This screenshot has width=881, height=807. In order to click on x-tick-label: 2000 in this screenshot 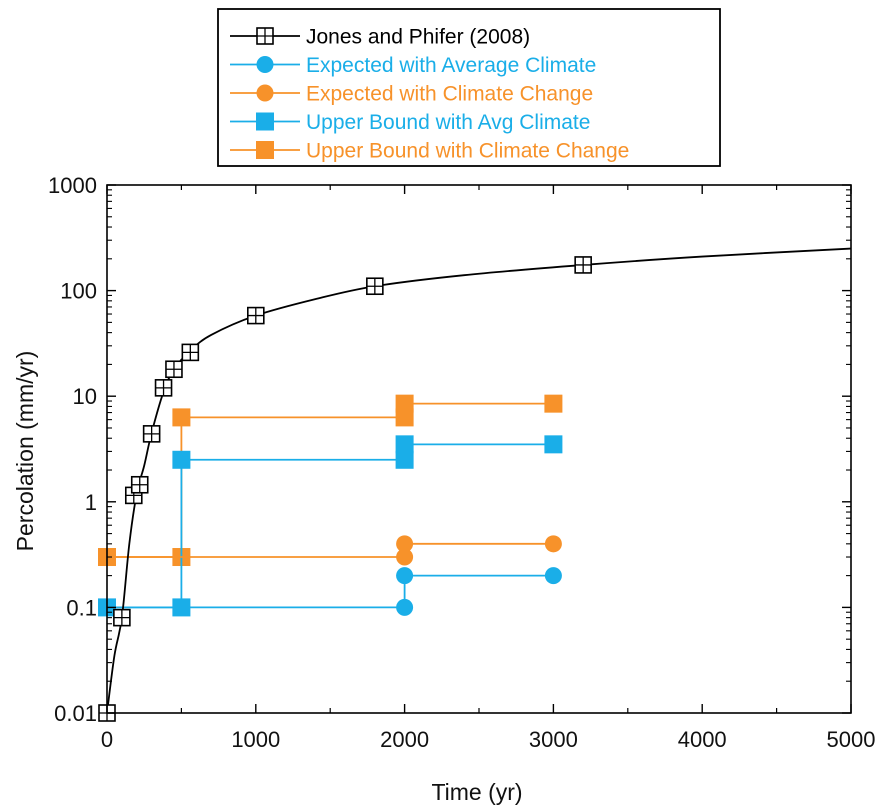, I will do `click(404, 739)`.